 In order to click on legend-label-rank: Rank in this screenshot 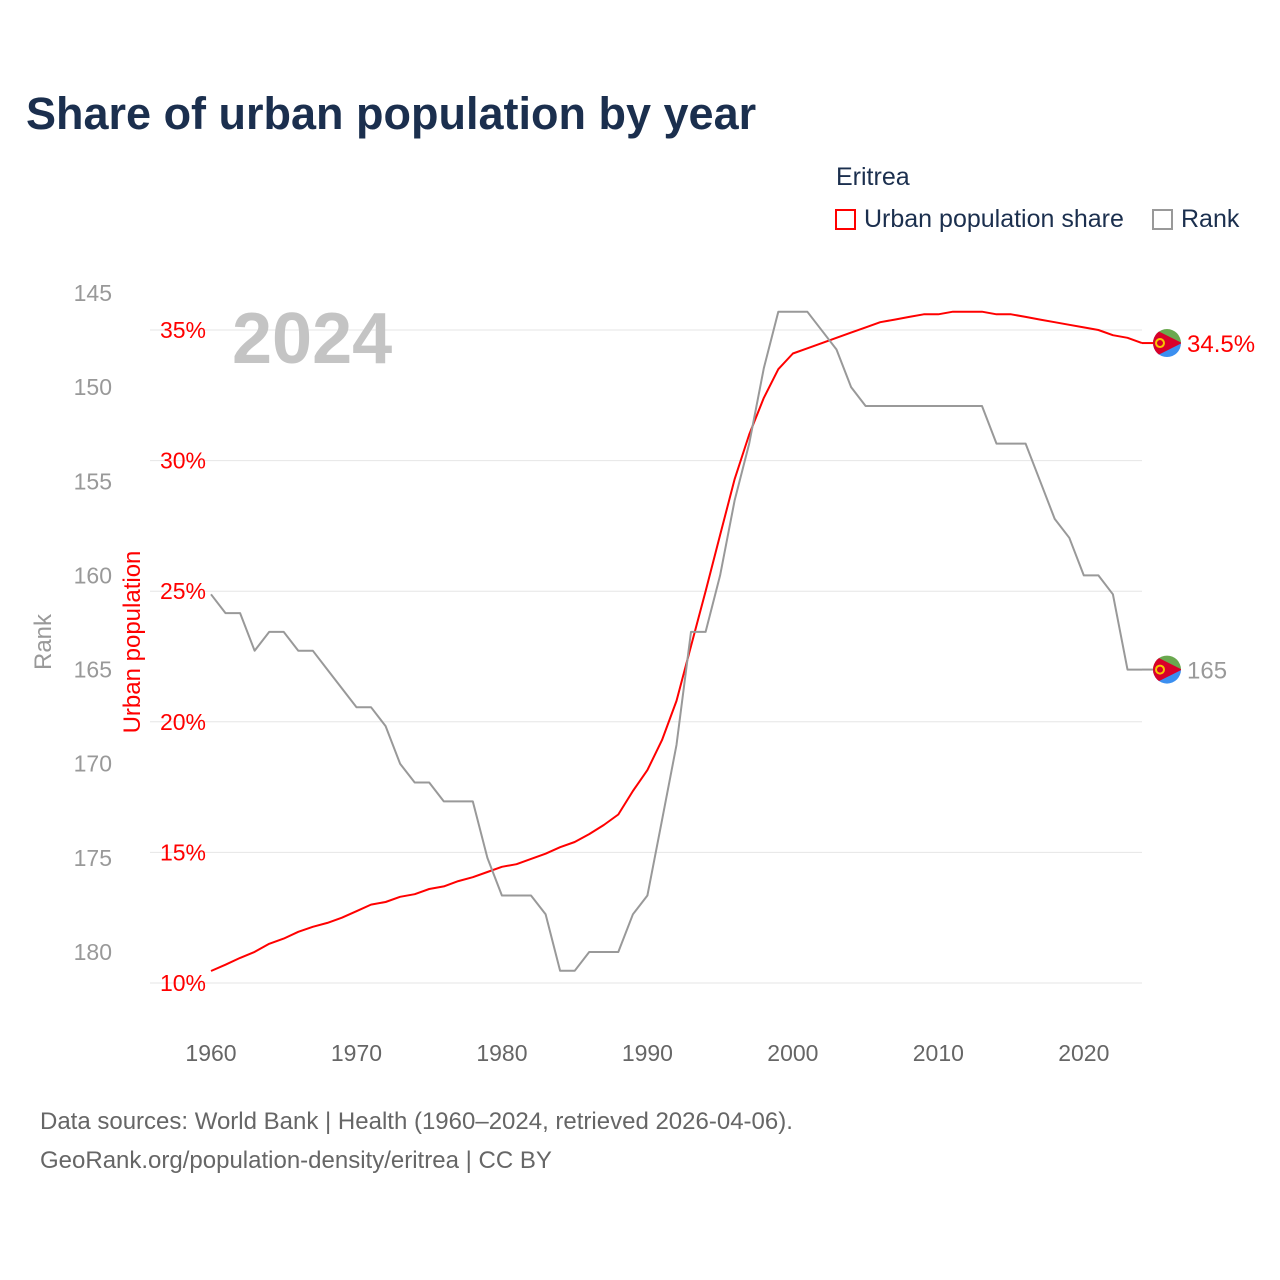, I will do `click(1210, 219)`.